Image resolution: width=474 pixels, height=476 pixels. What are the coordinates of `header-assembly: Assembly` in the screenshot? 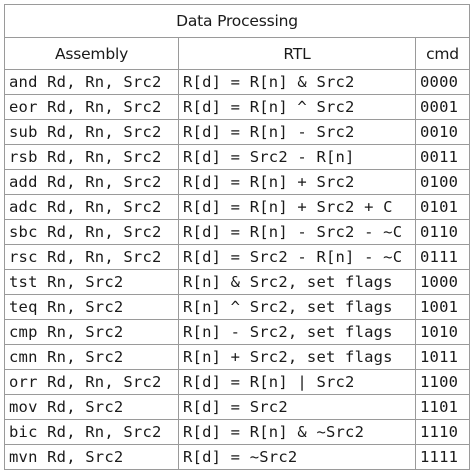 It's located at (91, 53).